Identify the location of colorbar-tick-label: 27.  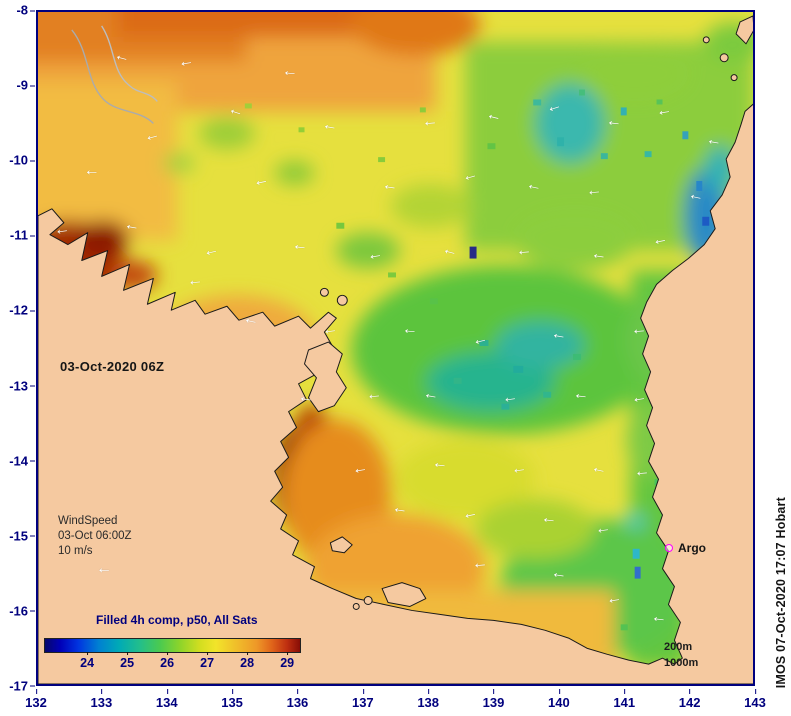
(207, 661).